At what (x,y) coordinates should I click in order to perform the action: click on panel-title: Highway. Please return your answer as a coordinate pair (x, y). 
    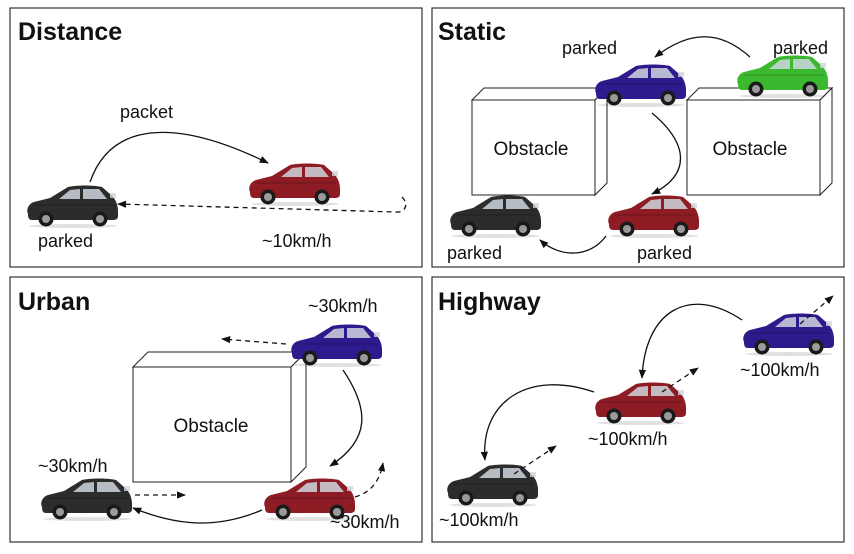
    Looking at the image, I should click on (489, 302).